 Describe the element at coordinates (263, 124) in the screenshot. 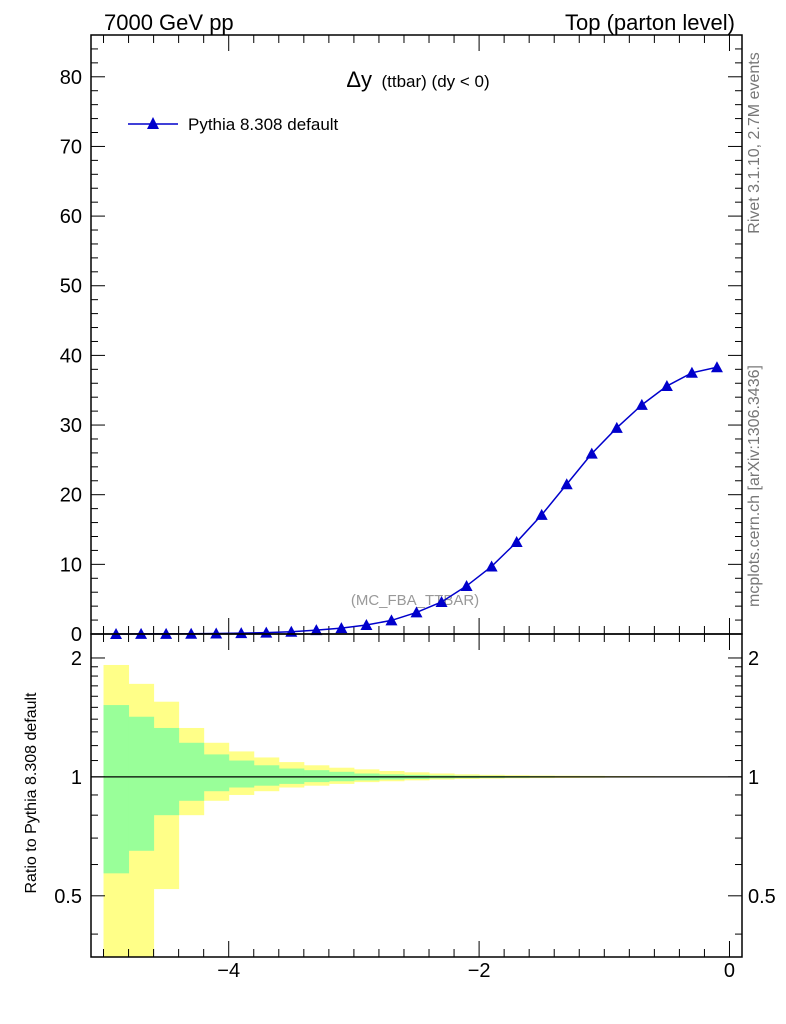

I see `legend-label: Pythia 8.308 default` at that location.